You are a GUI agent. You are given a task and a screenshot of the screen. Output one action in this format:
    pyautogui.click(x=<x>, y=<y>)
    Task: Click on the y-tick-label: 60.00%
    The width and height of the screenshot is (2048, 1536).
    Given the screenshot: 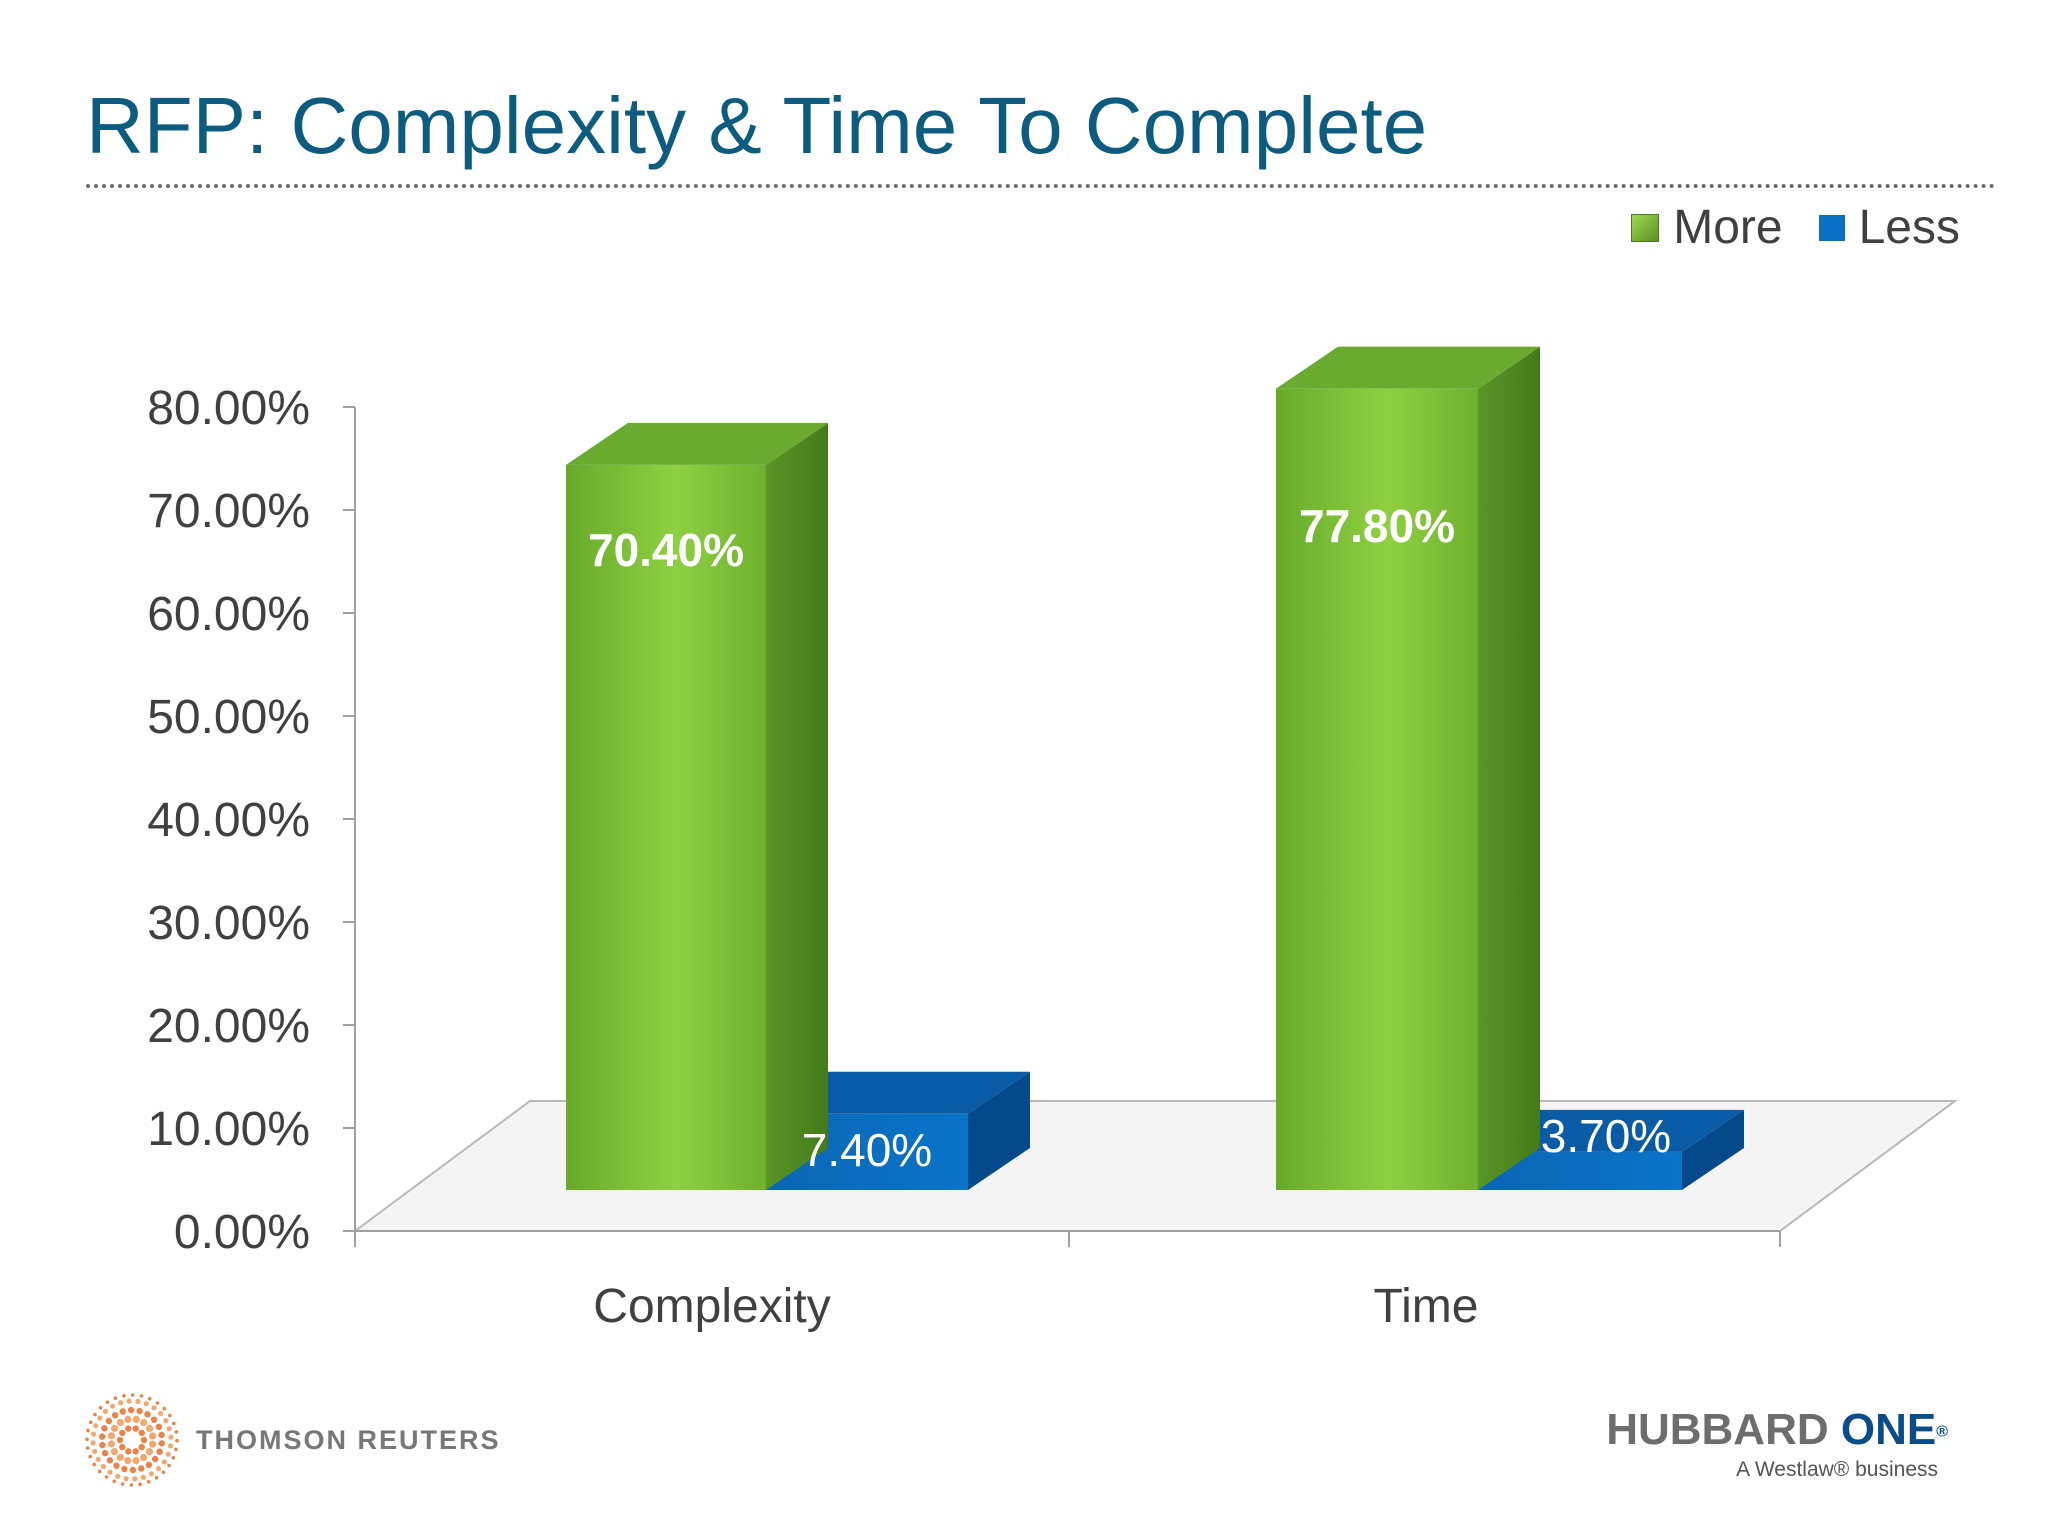 What is the action you would take?
    pyautogui.click(x=228, y=614)
    